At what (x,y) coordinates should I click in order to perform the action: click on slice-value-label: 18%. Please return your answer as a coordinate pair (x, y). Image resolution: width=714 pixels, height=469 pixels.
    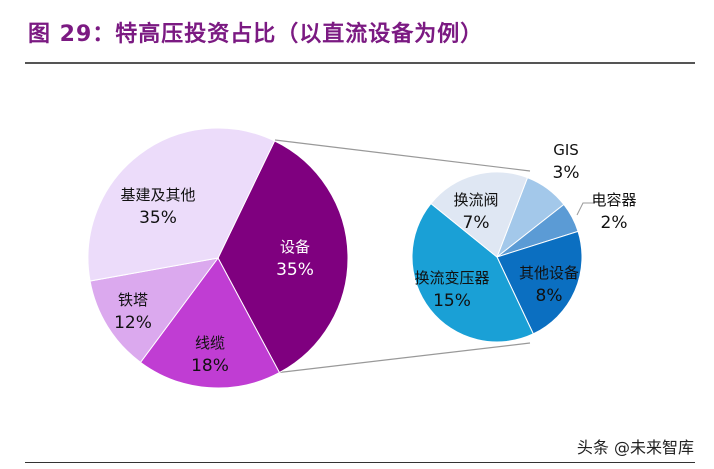
    Looking at the image, I should click on (210, 366).